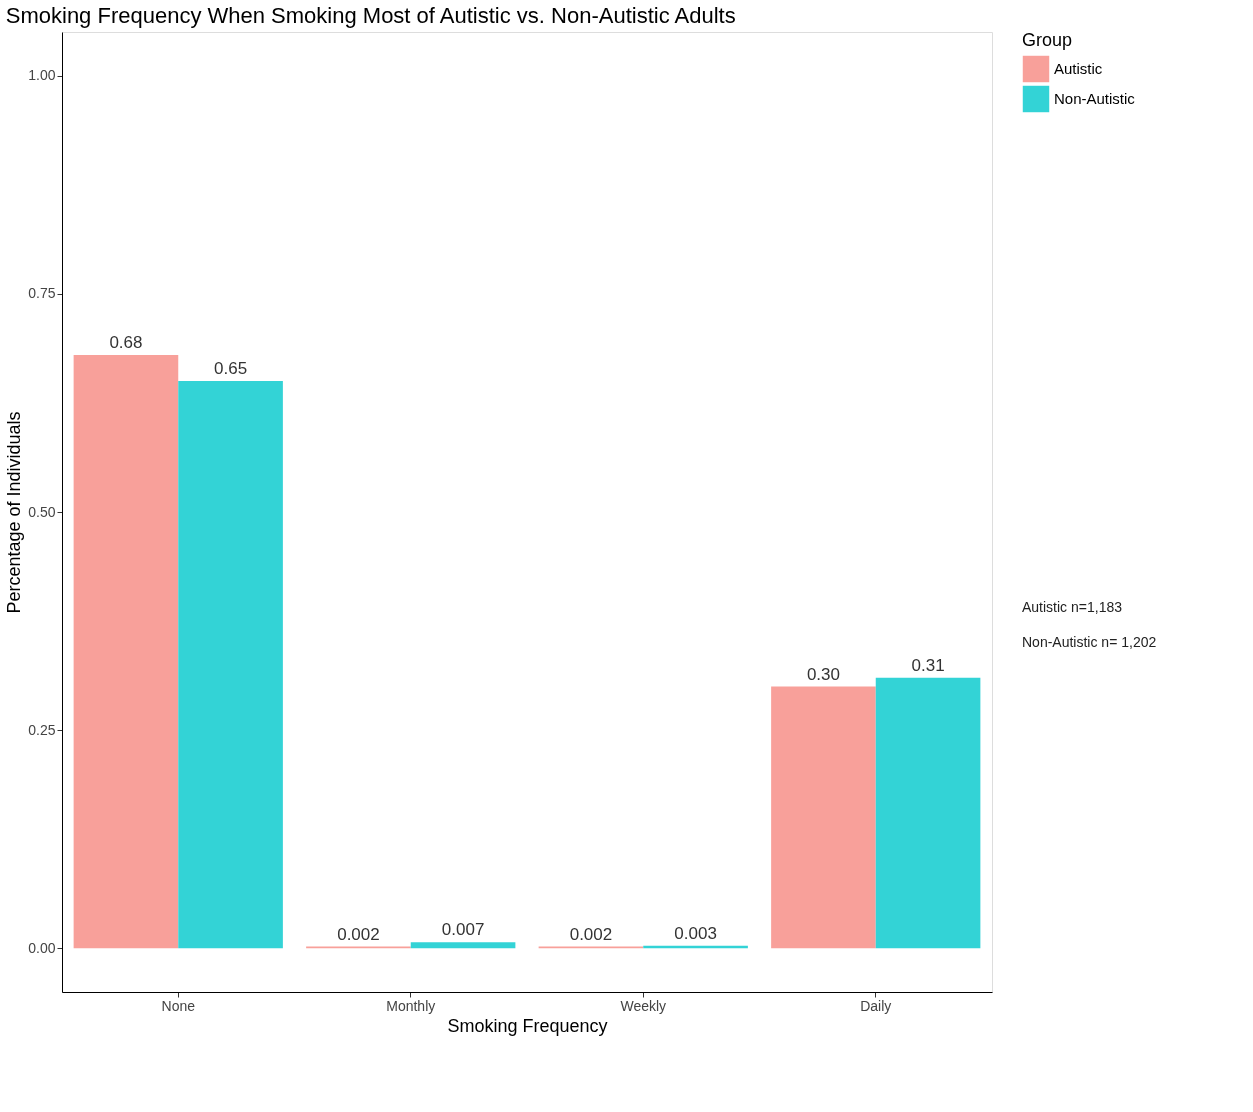 Image resolution: width=1253 pixels, height=1112 pixels. Describe the element at coordinates (411, 1005) in the screenshot. I see `x-tick-label: Monthly` at that location.